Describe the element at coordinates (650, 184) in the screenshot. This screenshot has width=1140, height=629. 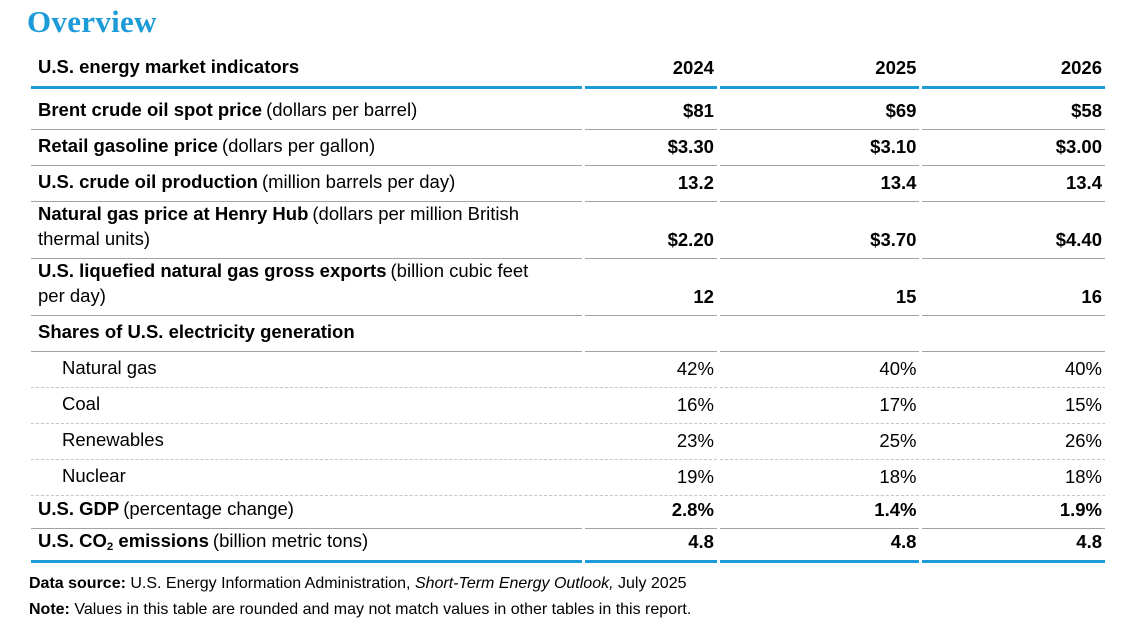
I see `cell-value: 13.2` at that location.